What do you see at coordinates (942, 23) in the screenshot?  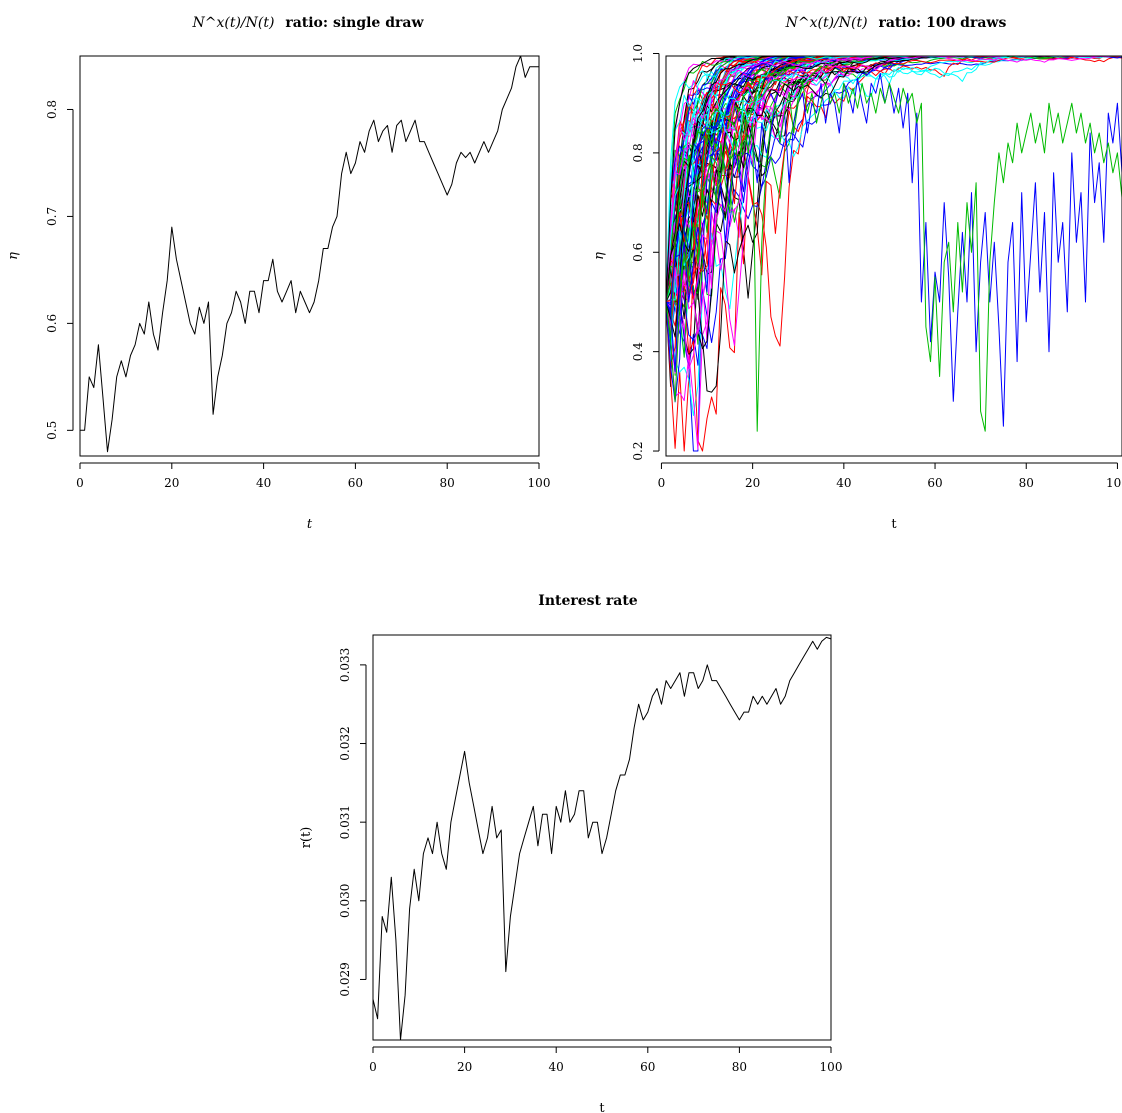 I see `title-text-100-draws: ratio: 100 draws` at bounding box center [942, 23].